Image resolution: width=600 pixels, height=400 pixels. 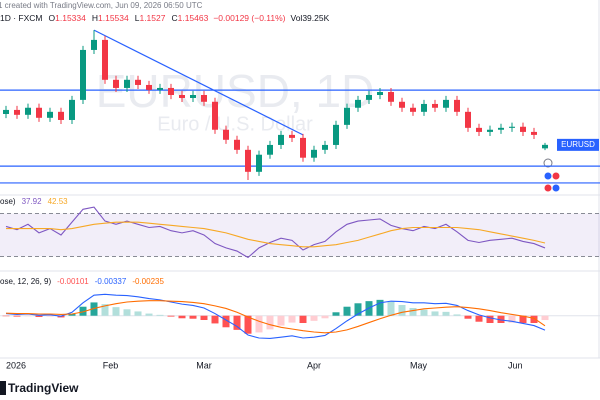 I want to click on price-label: EURUSD, so click(x=578, y=144).